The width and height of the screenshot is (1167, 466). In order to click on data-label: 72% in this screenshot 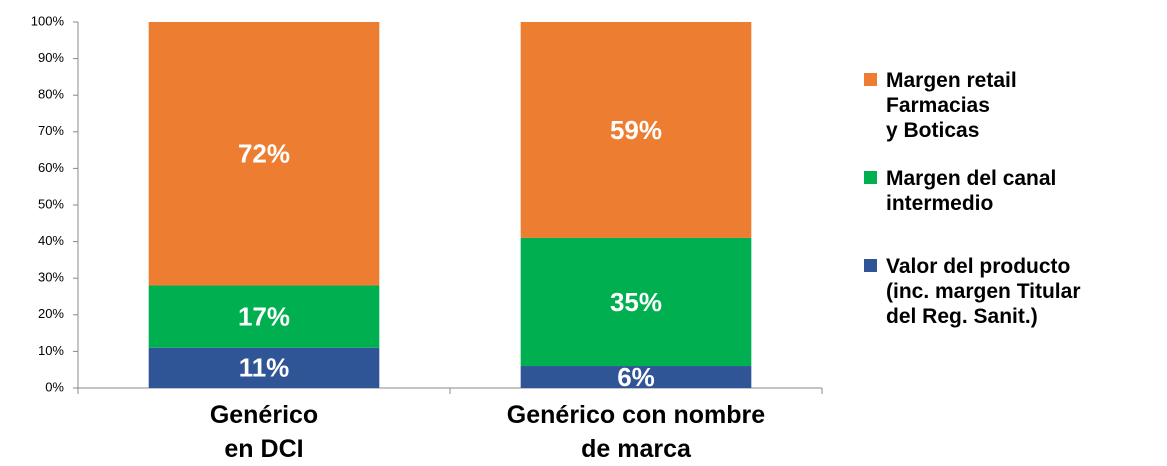, I will do `click(264, 154)`.